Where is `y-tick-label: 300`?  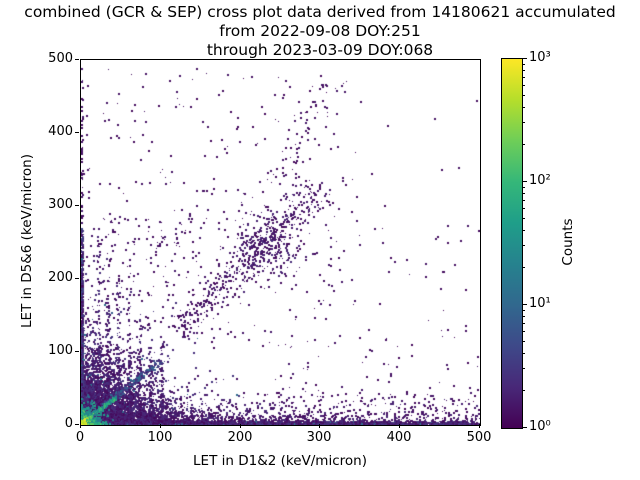 y-tick-label: 300 is located at coordinates (60, 204).